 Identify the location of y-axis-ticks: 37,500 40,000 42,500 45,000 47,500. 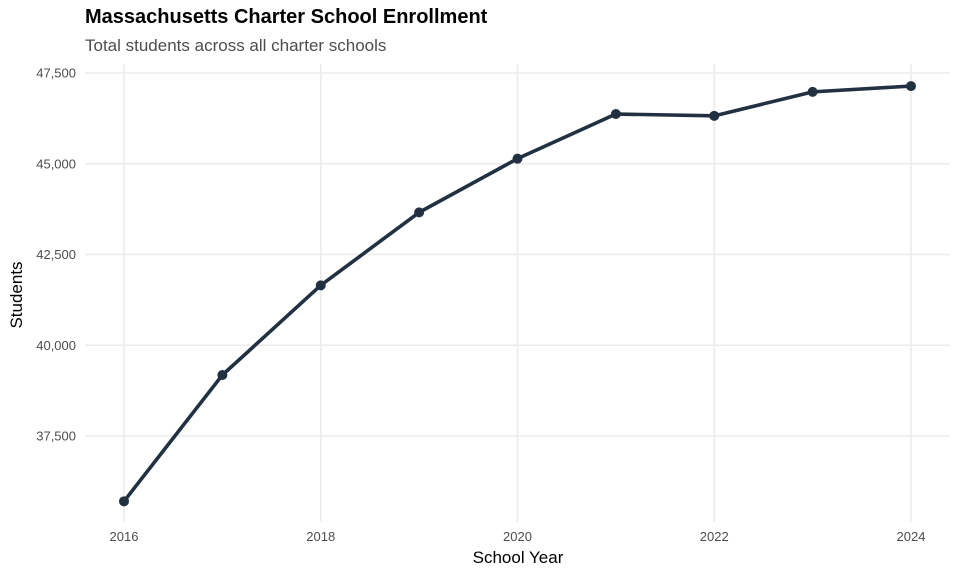
(56, 255).